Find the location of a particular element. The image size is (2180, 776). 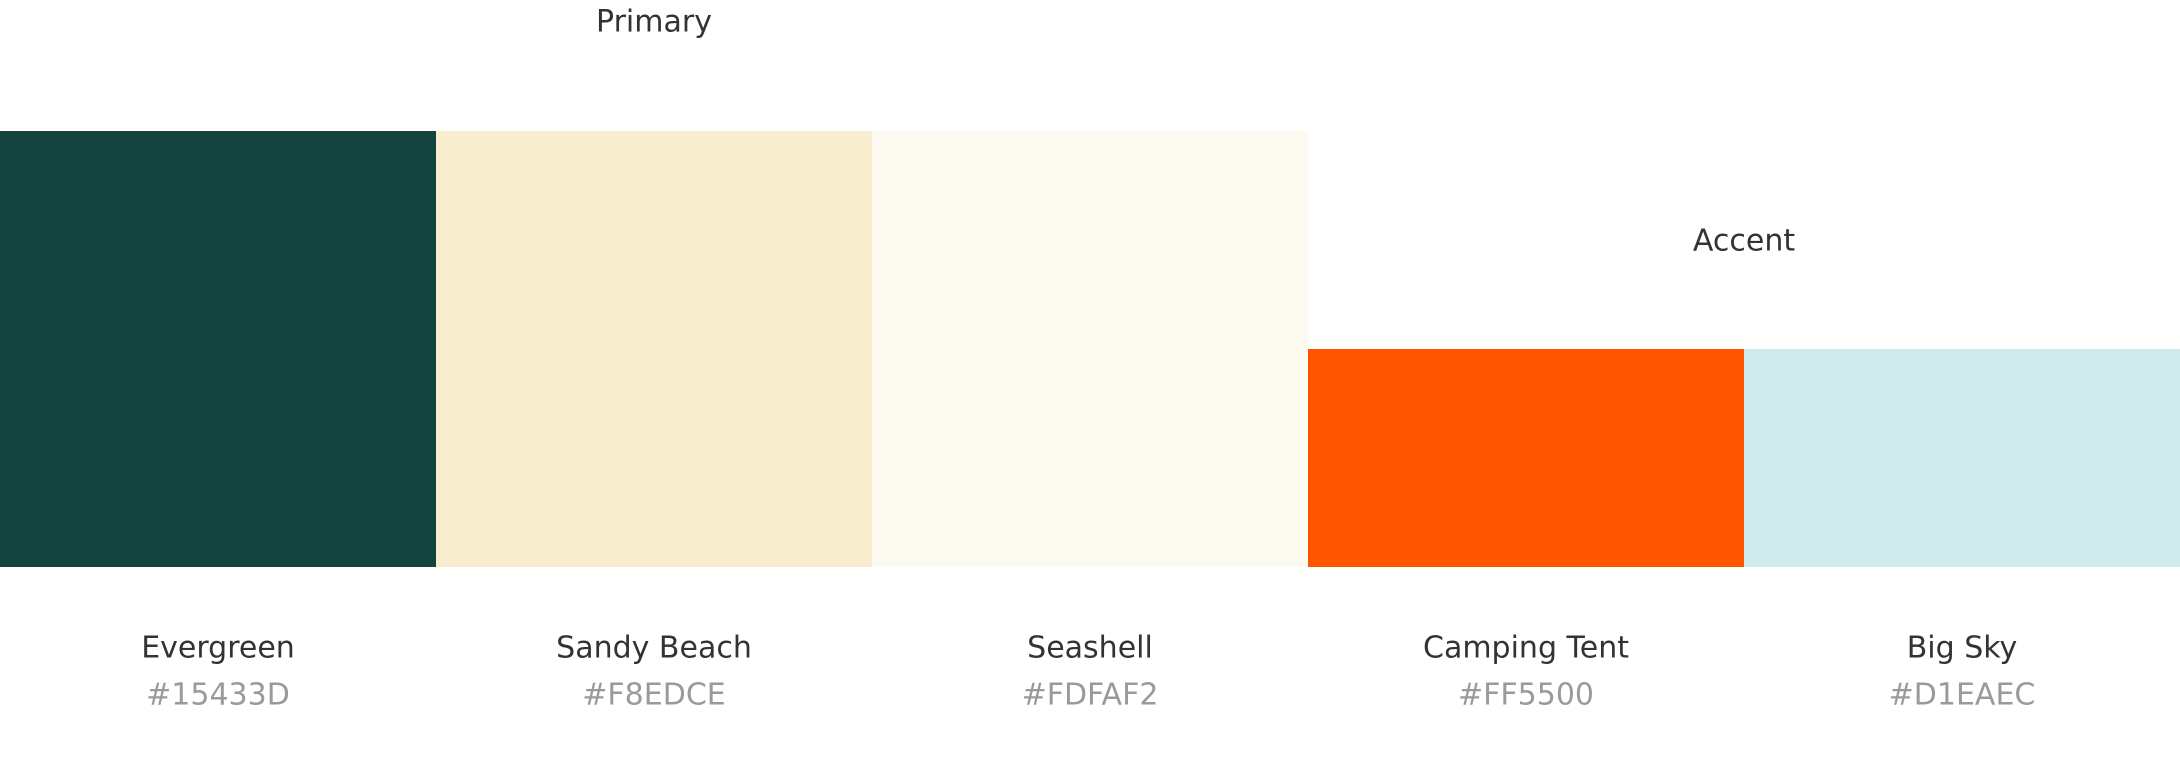

swatch-name: Big Sky is located at coordinates (1962, 648).